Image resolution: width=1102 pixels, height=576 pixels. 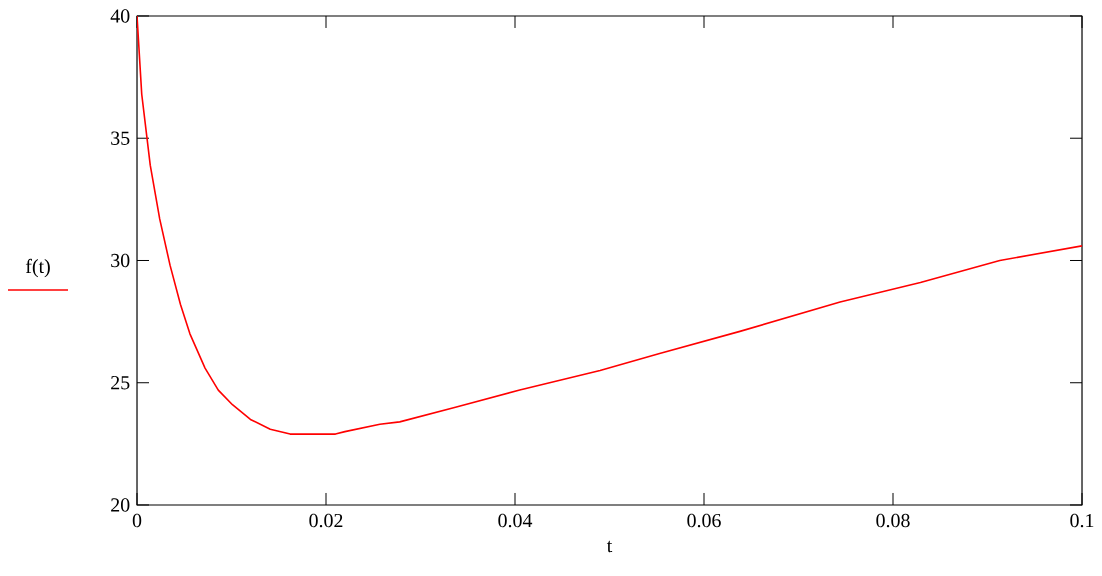 What do you see at coordinates (609, 546) in the screenshot?
I see `x-axis-title: t` at bounding box center [609, 546].